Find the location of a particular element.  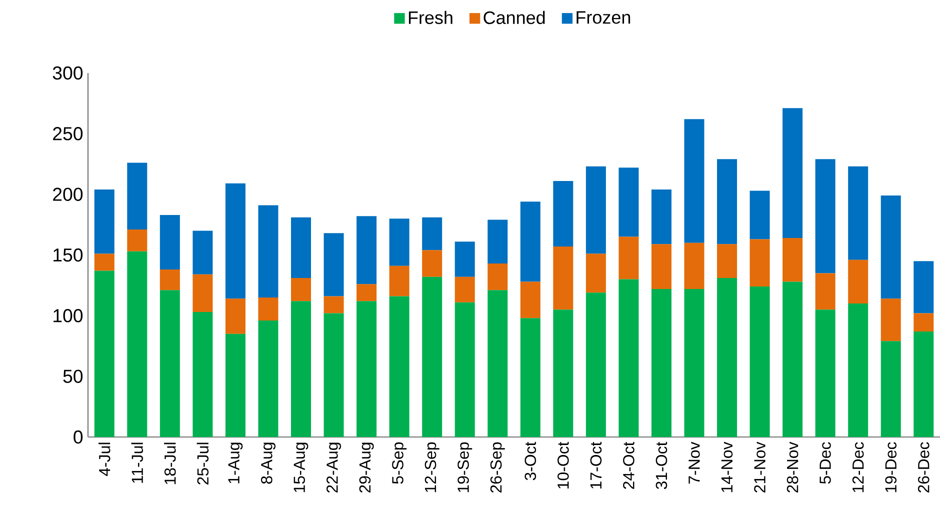

x-tick-label: 29-Aug is located at coordinates (366, 467).